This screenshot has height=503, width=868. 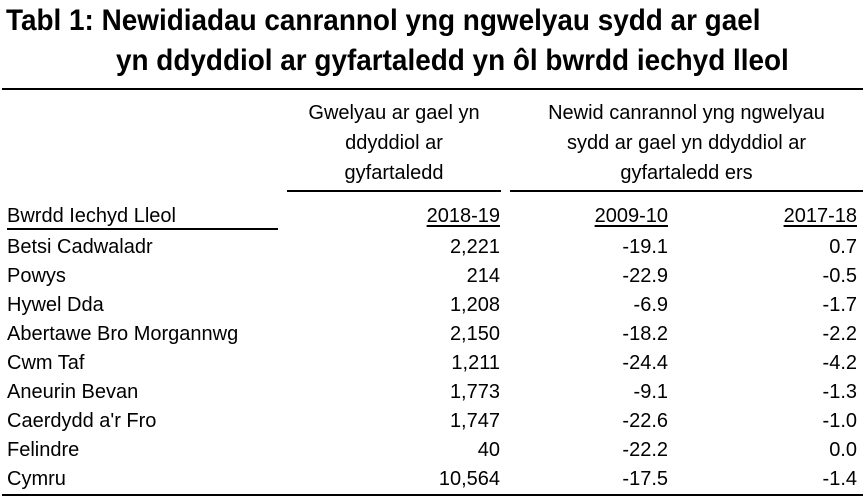 What do you see at coordinates (474, 305) in the screenshot?
I see `cell-beds: 1,208` at bounding box center [474, 305].